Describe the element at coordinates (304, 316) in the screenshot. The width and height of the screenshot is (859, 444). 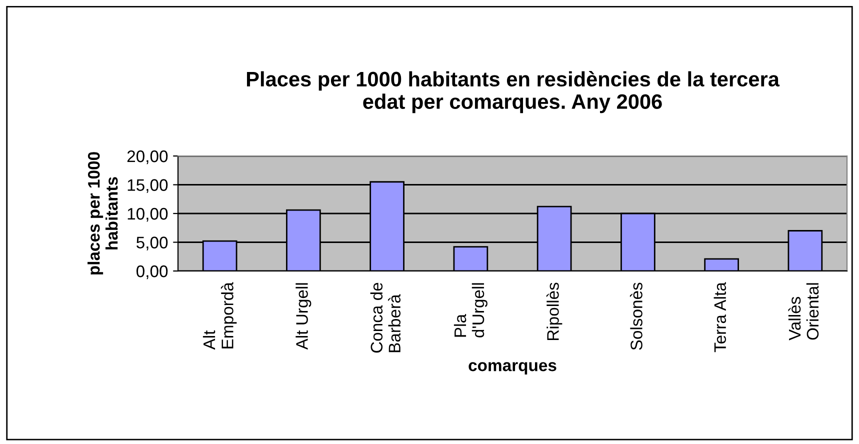
I see `x-tick-label: Alt Urgell` at that location.